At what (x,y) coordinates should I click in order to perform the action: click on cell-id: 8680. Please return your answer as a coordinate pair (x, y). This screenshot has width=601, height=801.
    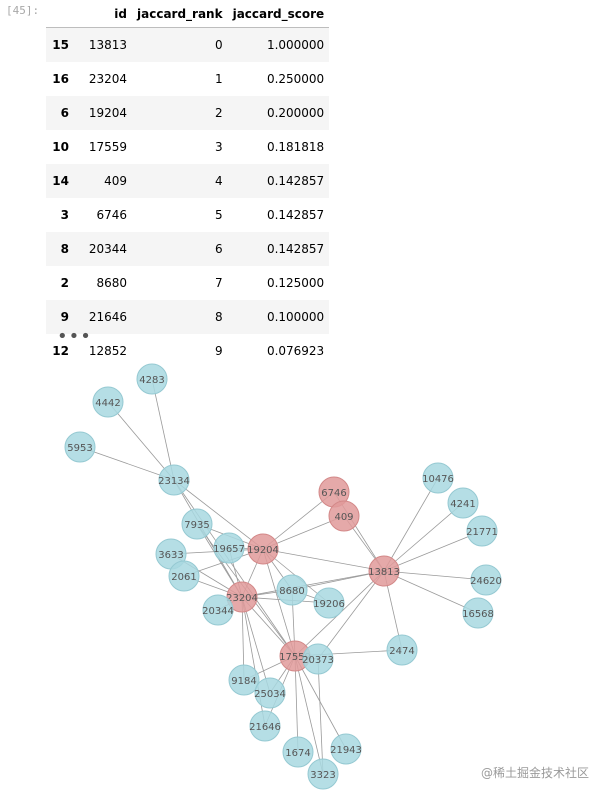
    Looking at the image, I should click on (111, 283).